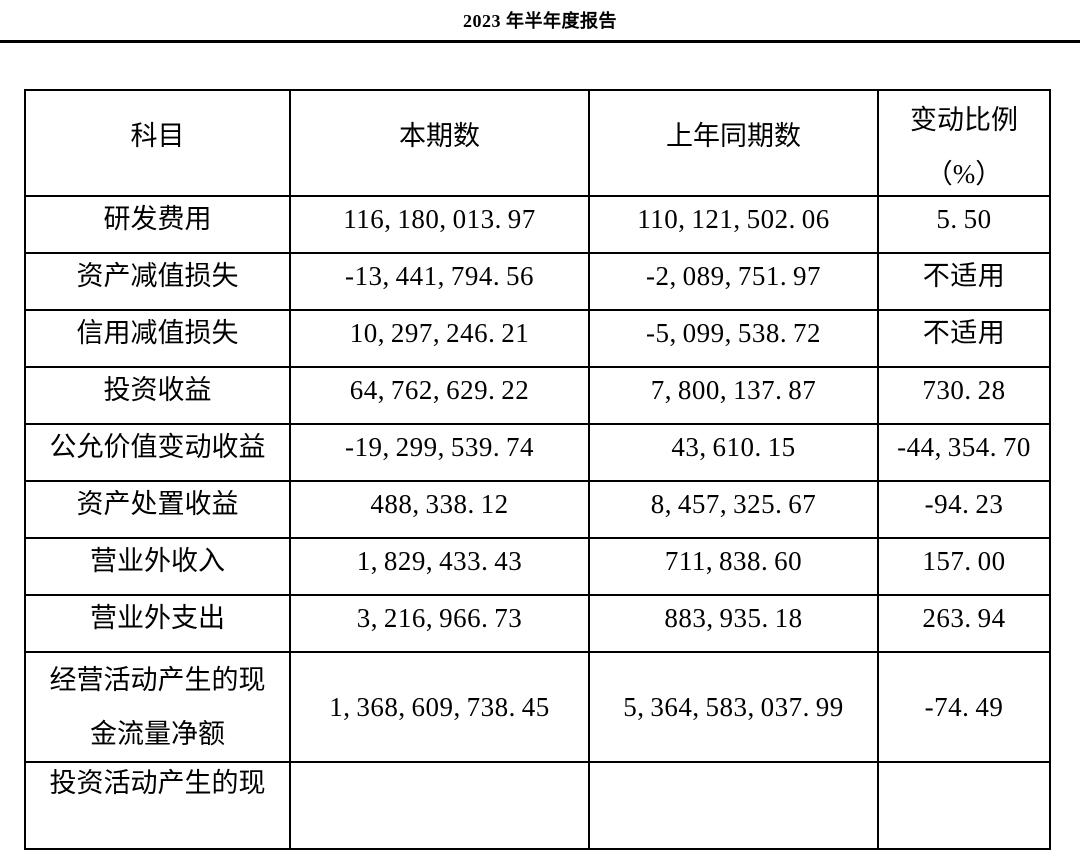 The width and height of the screenshot is (1080, 850). What do you see at coordinates (734, 144) in the screenshot?
I see `column-header-prior-period: 上年同期数` at bounding box center [734, 144].